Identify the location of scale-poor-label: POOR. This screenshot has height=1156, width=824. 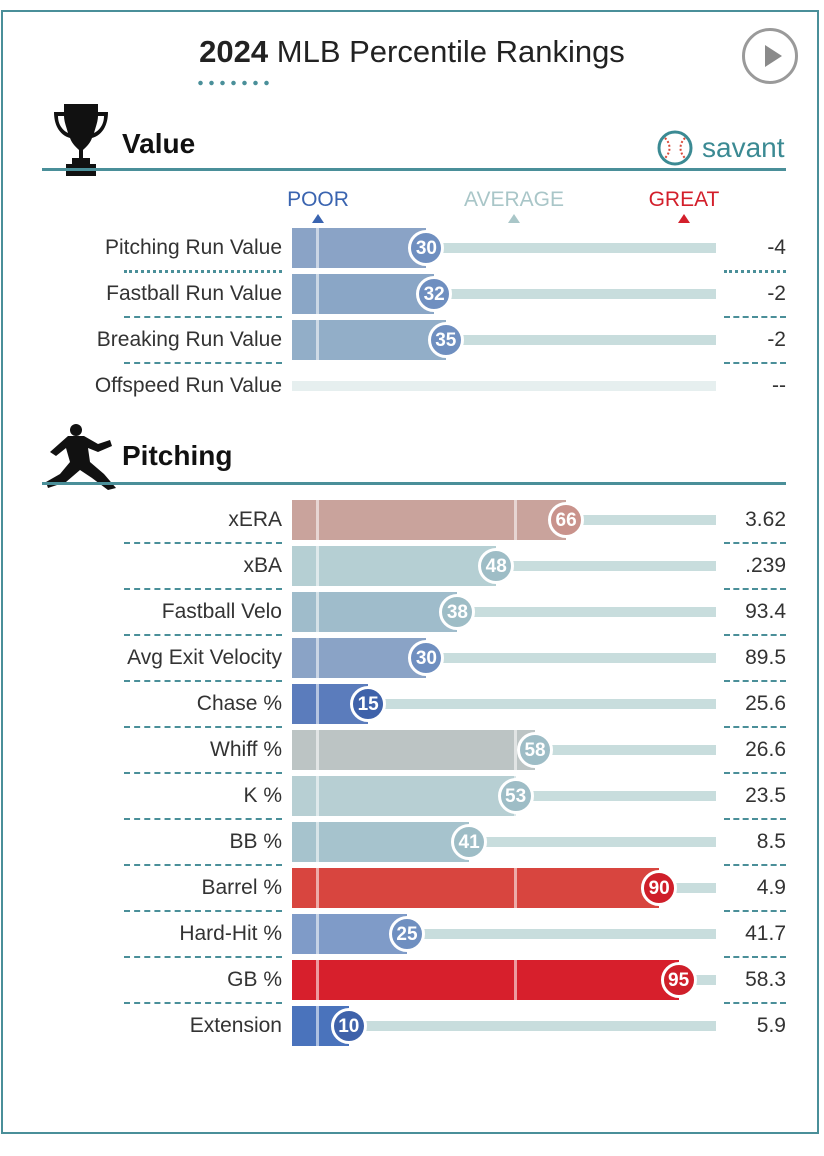
(318, 199).